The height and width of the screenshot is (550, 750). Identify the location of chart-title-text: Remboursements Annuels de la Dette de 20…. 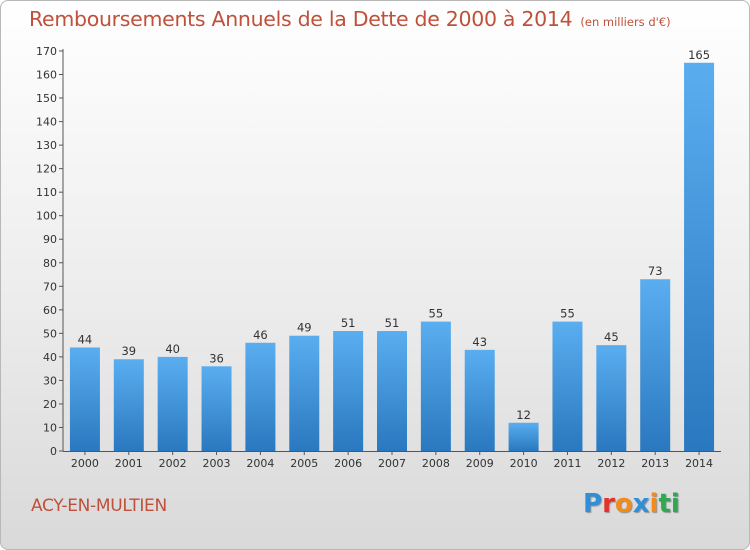
(301, 19).